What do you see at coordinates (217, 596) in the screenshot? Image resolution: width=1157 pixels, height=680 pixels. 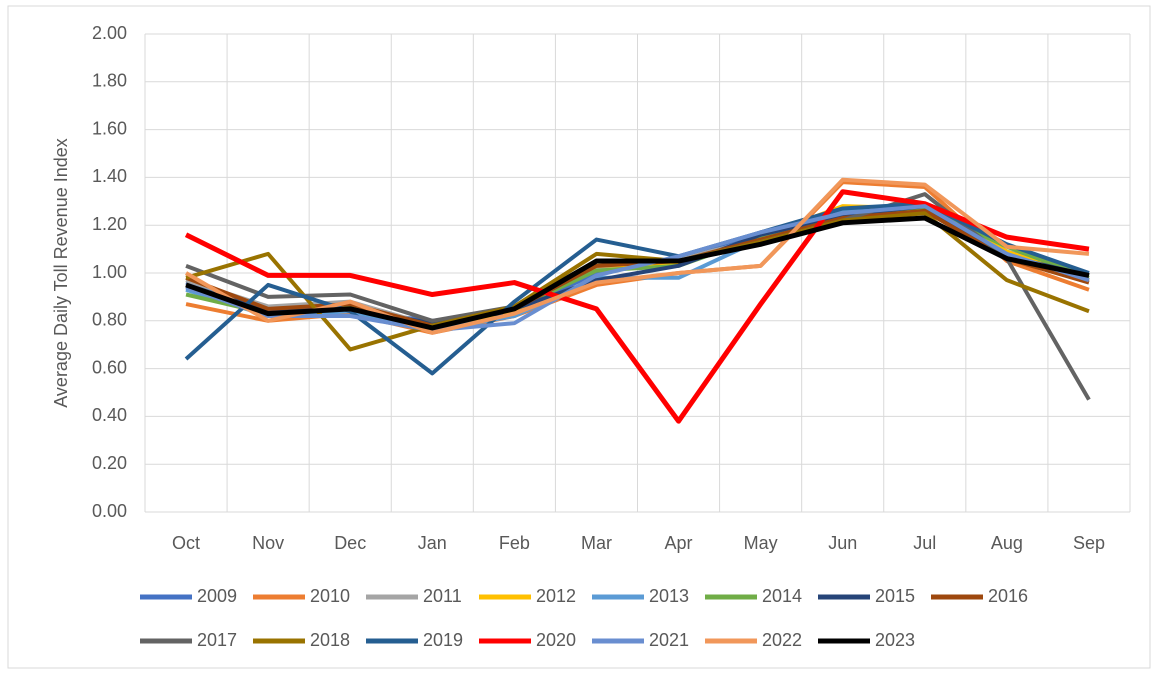 I see `legend-label: 2009` at bounding box center [217, 596].